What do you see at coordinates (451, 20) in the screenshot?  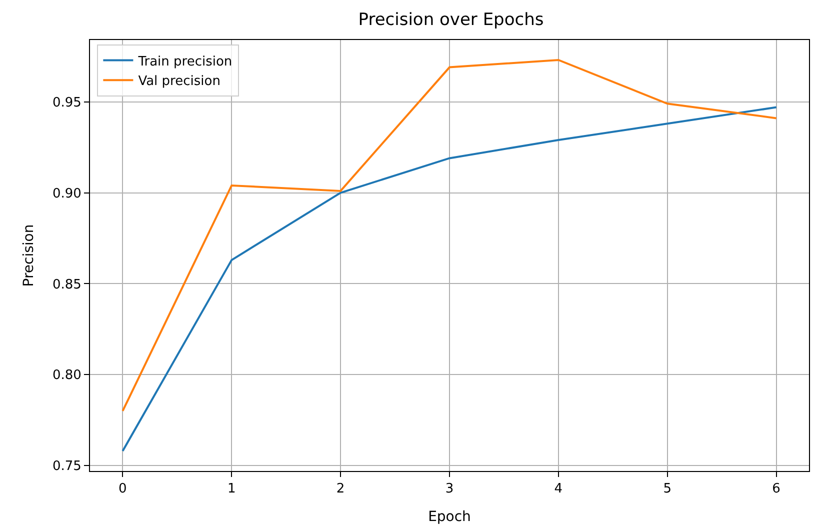 I see `chart-title: Precision over Epochs` at bounding box center [451, 20].